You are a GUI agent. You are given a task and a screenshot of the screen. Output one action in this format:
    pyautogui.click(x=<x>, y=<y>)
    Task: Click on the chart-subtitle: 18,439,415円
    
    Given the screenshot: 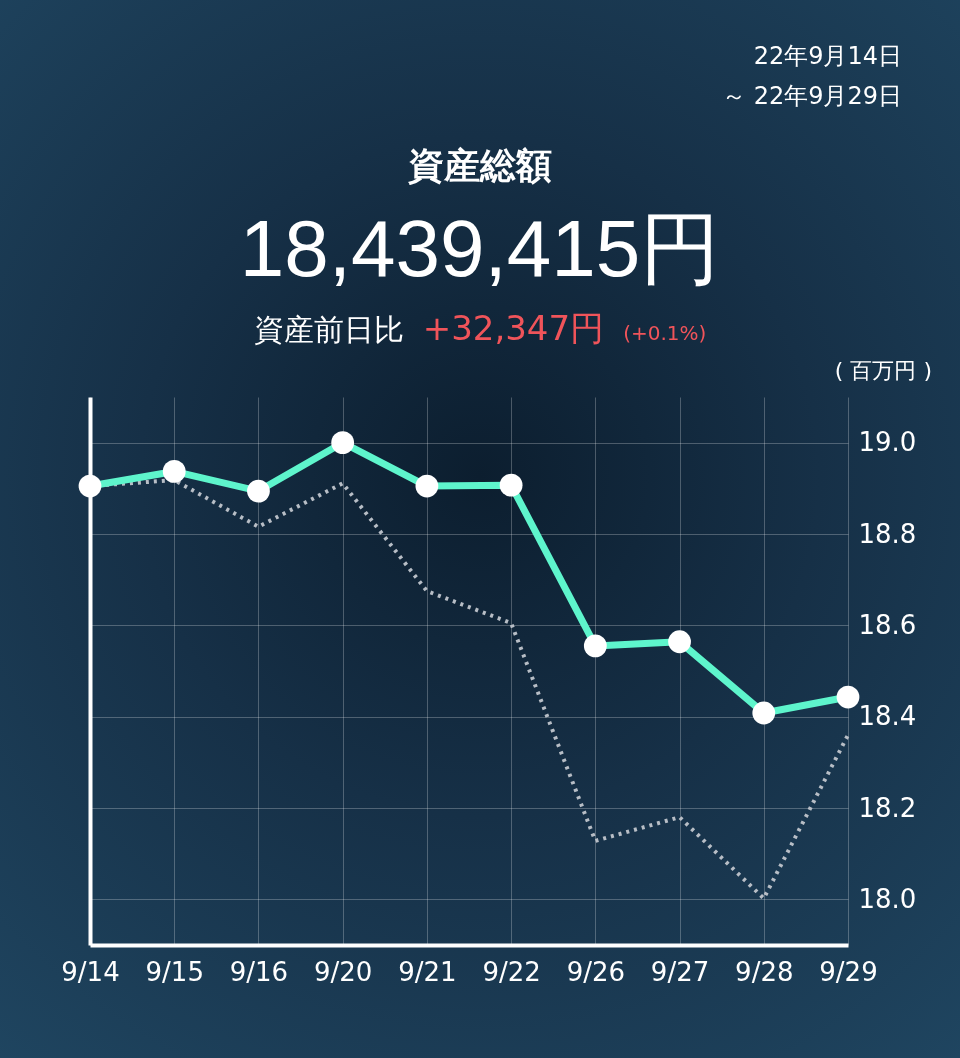 What is the action you would take?
    pyautogui.click(x=480, y=249)
    